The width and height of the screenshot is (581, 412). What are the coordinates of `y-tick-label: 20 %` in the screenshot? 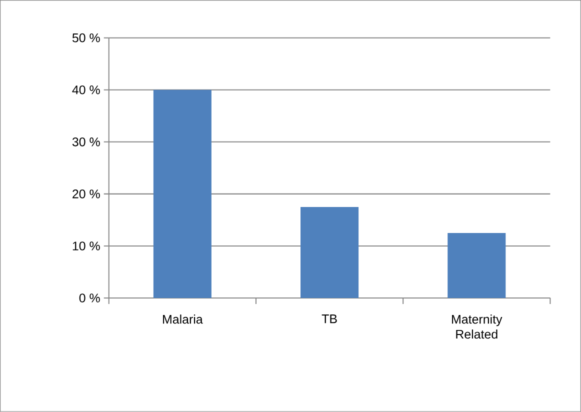 It's located at (86, 194).